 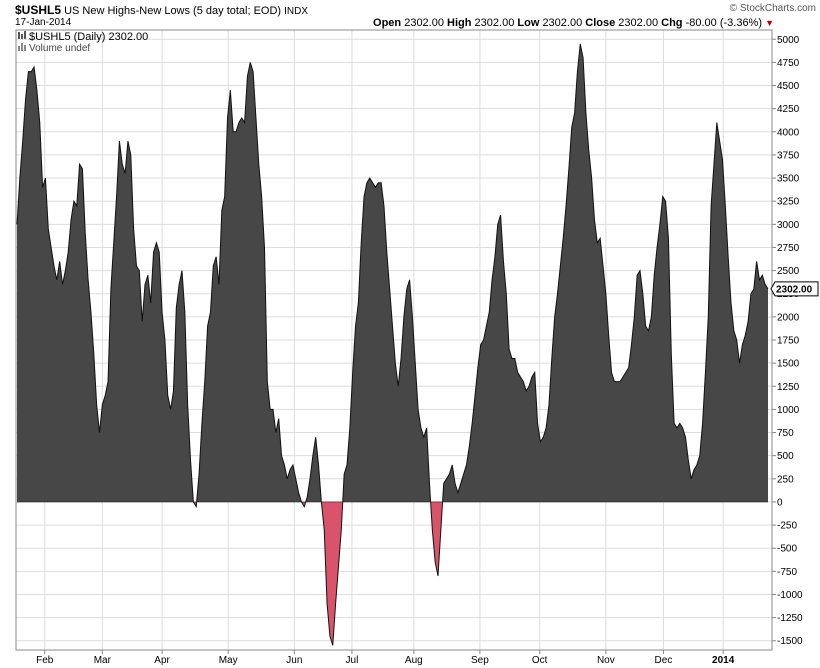 I want to click on copyright-label: © StockCharts.com, so click(x=772, y=8).